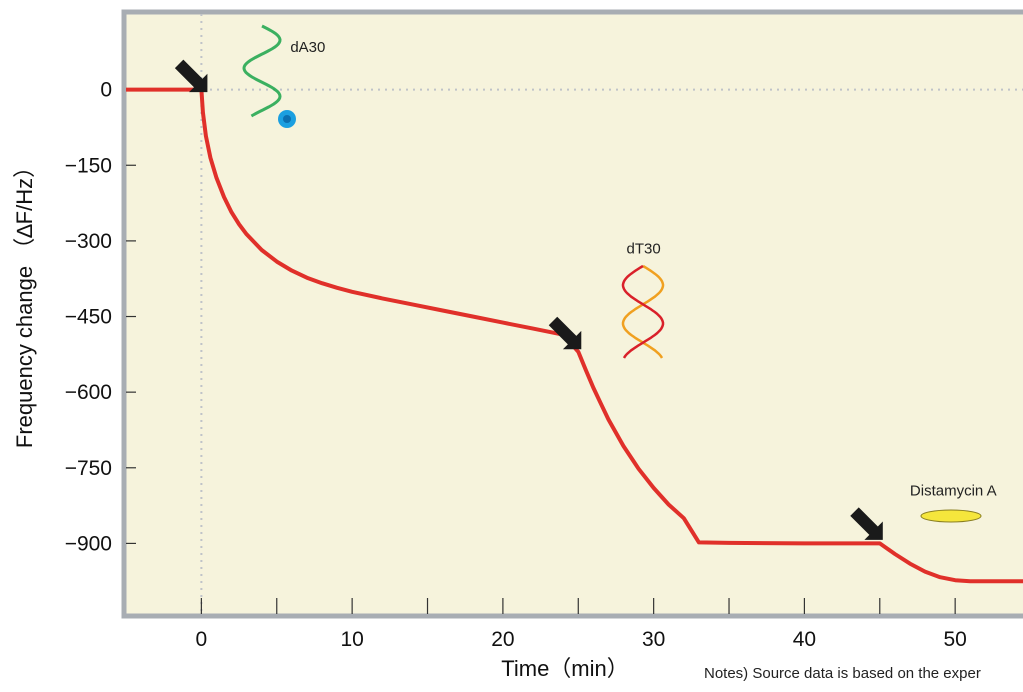  I want to click on x-tick-label: 10, so click(351, 639).